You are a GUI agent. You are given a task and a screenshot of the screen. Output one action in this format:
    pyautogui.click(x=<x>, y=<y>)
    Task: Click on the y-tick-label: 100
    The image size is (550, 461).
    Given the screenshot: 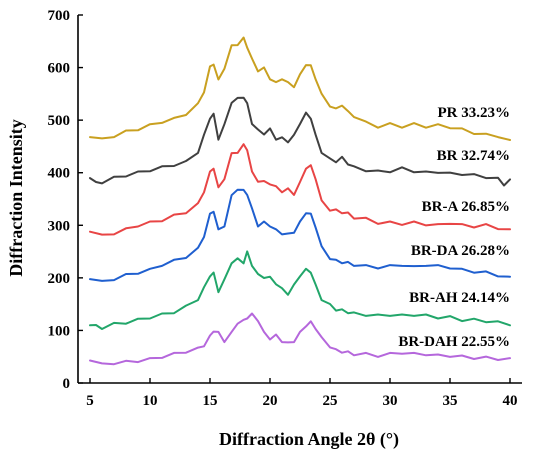 What is the action you would take?
    pyautogui.click(x=59, y=331)
    